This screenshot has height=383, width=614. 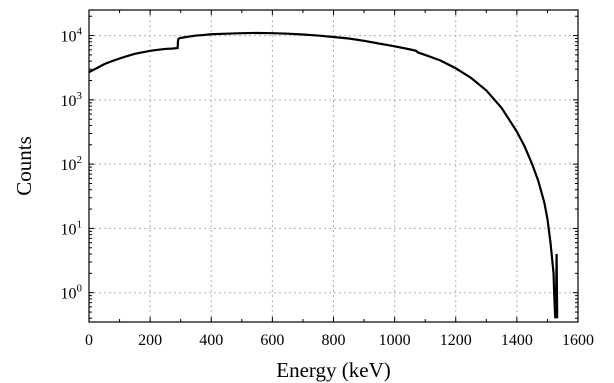 I want to click on y-tick-exponent: 4, so click(x=80, y=32).